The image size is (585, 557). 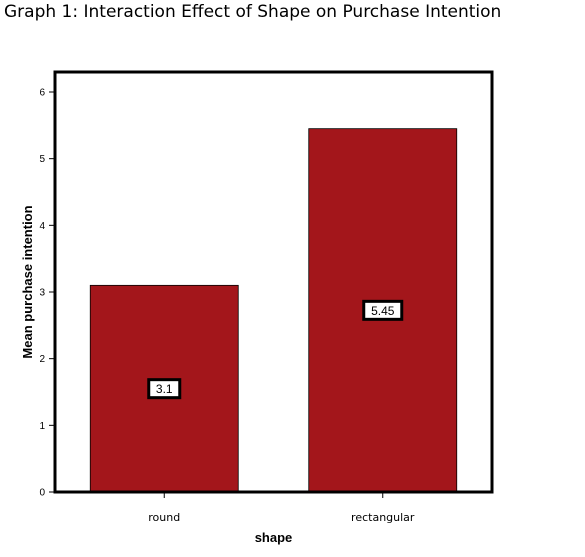 What do you see at coordinates (42, 93) in the screenshot?
I see `y-tick-label: 6` at bounding box center [42, 93].